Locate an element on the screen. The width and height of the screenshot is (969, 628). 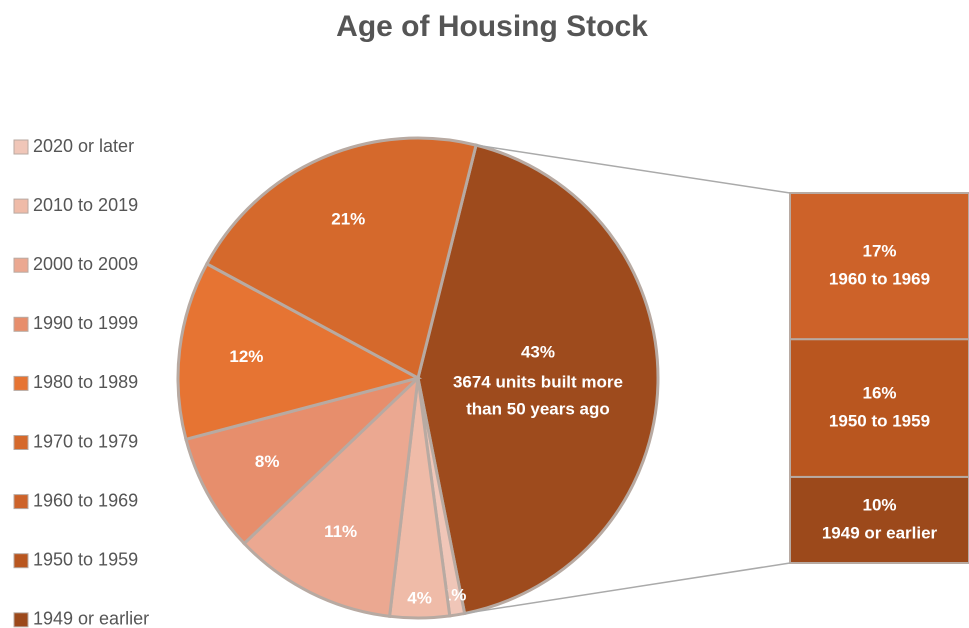
data-label: 11% is located at coordinates (340, 531).